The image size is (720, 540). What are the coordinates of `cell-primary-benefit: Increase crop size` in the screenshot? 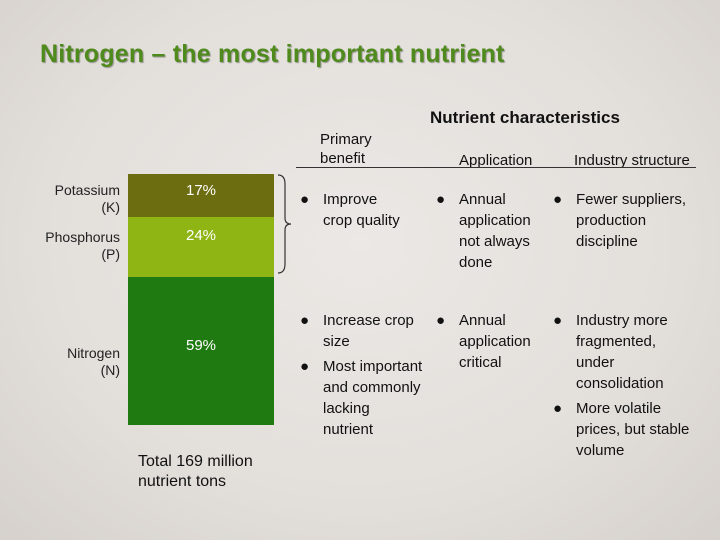 It's located at (368, 331).